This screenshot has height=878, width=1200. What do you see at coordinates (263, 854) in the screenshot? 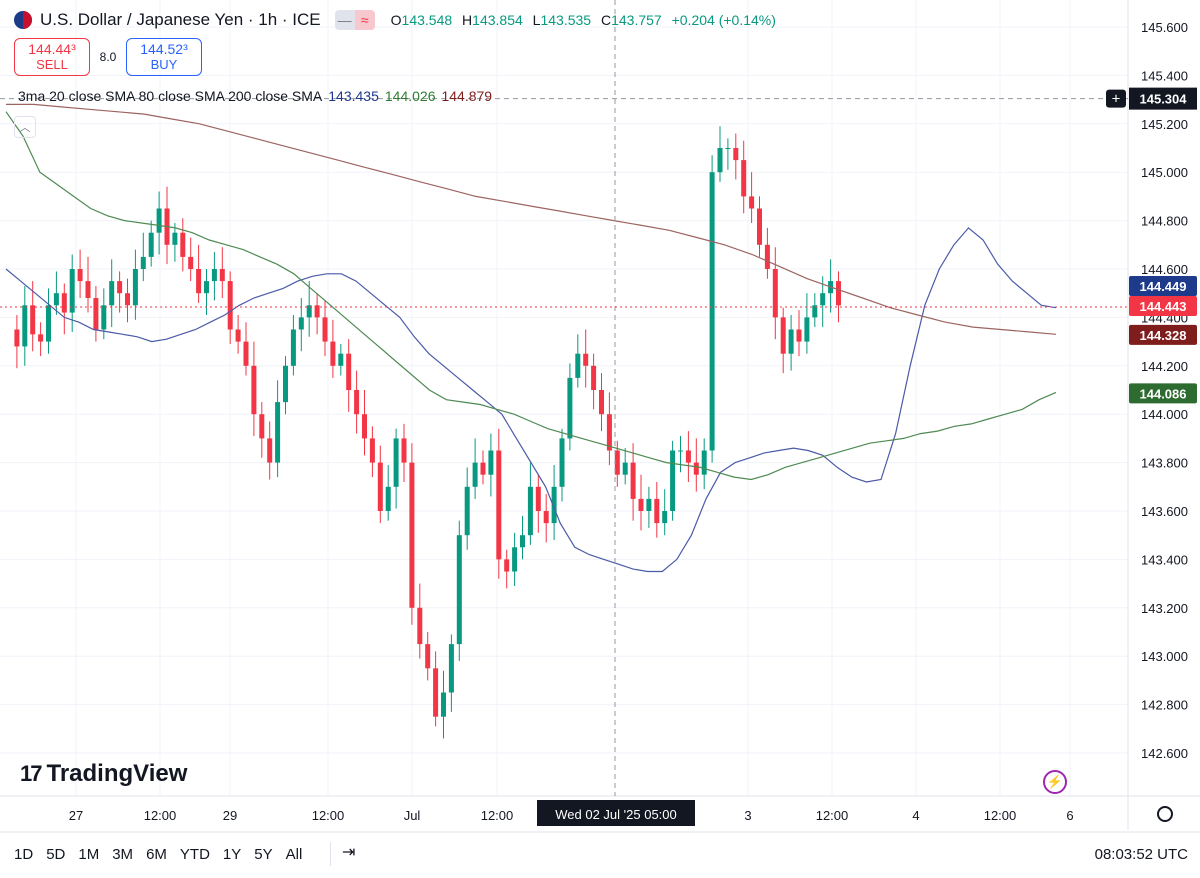
I see `range-5y: 5Y` at bounding box center [263, 854].